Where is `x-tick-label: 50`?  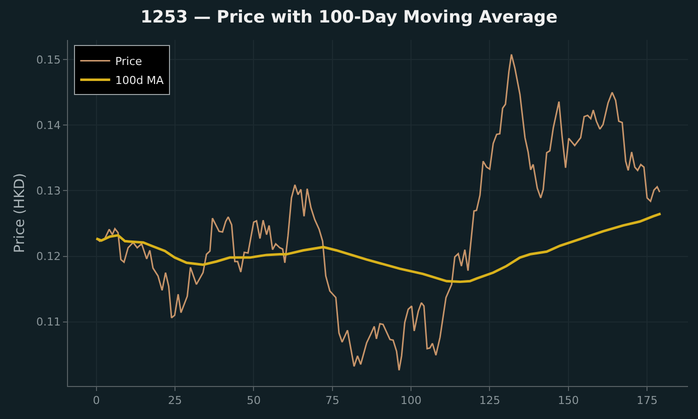 x-tick-label: 50 is located at coordinates (253, 401).